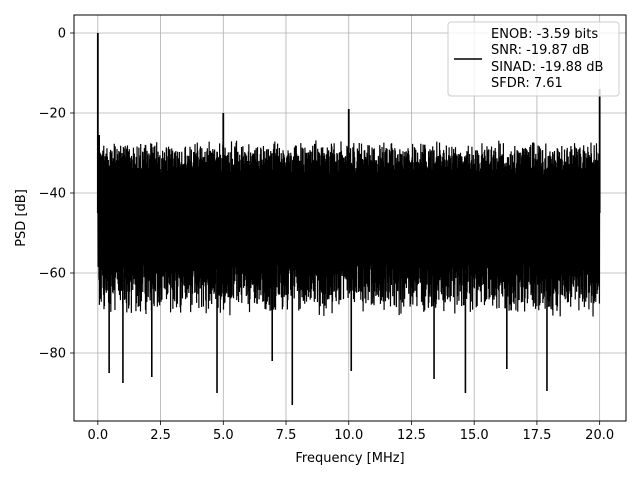 This screenshot has width=640, height=480. Describe the element at coordinates (540, 50) in the screenshot. I see `legend-entry-snr: SNR: -19.87 dB` at that location.